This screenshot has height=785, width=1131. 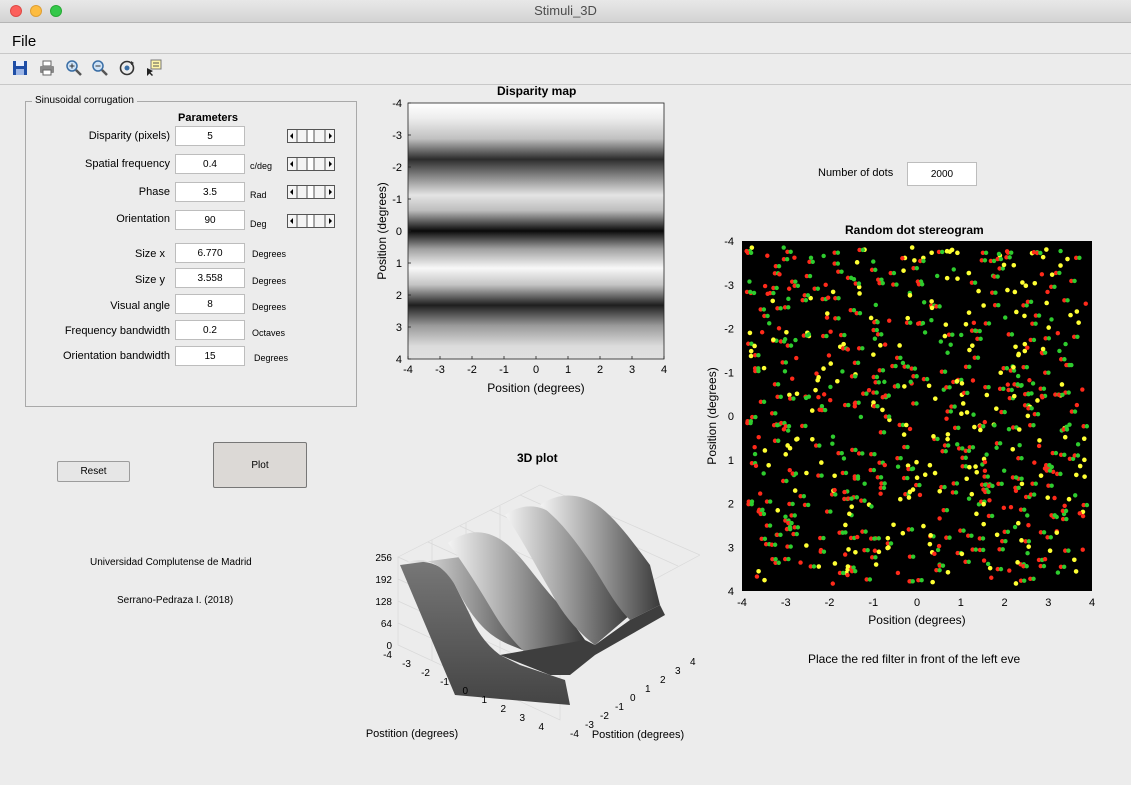 What do you see at coordinates (127, 68) in the screenshot?
I see `rotate-3d-icon` at bounding box center [127, 68].